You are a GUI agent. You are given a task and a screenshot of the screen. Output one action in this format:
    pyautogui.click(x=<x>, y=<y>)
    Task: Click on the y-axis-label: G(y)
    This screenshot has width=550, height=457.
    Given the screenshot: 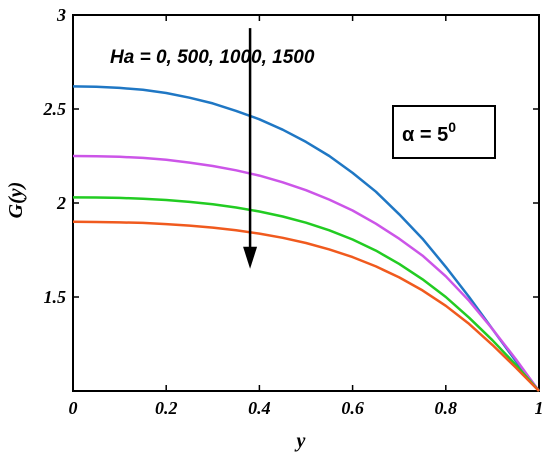 What is the action you would take?
    pyautogui.click(x=16, y=200)
    